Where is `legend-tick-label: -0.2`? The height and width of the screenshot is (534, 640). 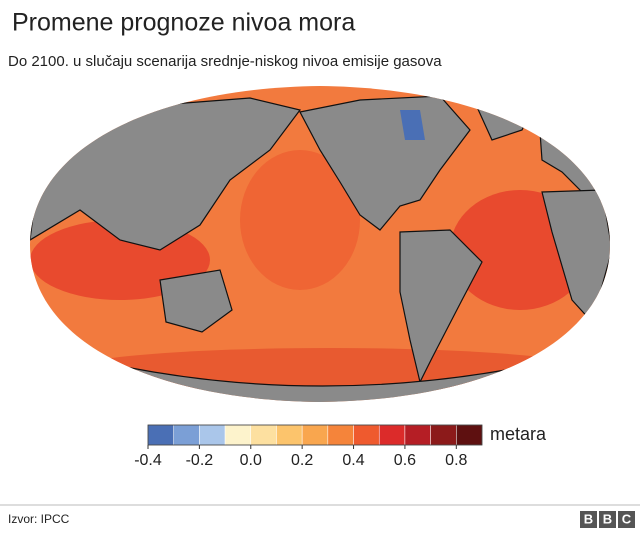
legend-tick-label: -0.2 is located at coordinates (200, 460).